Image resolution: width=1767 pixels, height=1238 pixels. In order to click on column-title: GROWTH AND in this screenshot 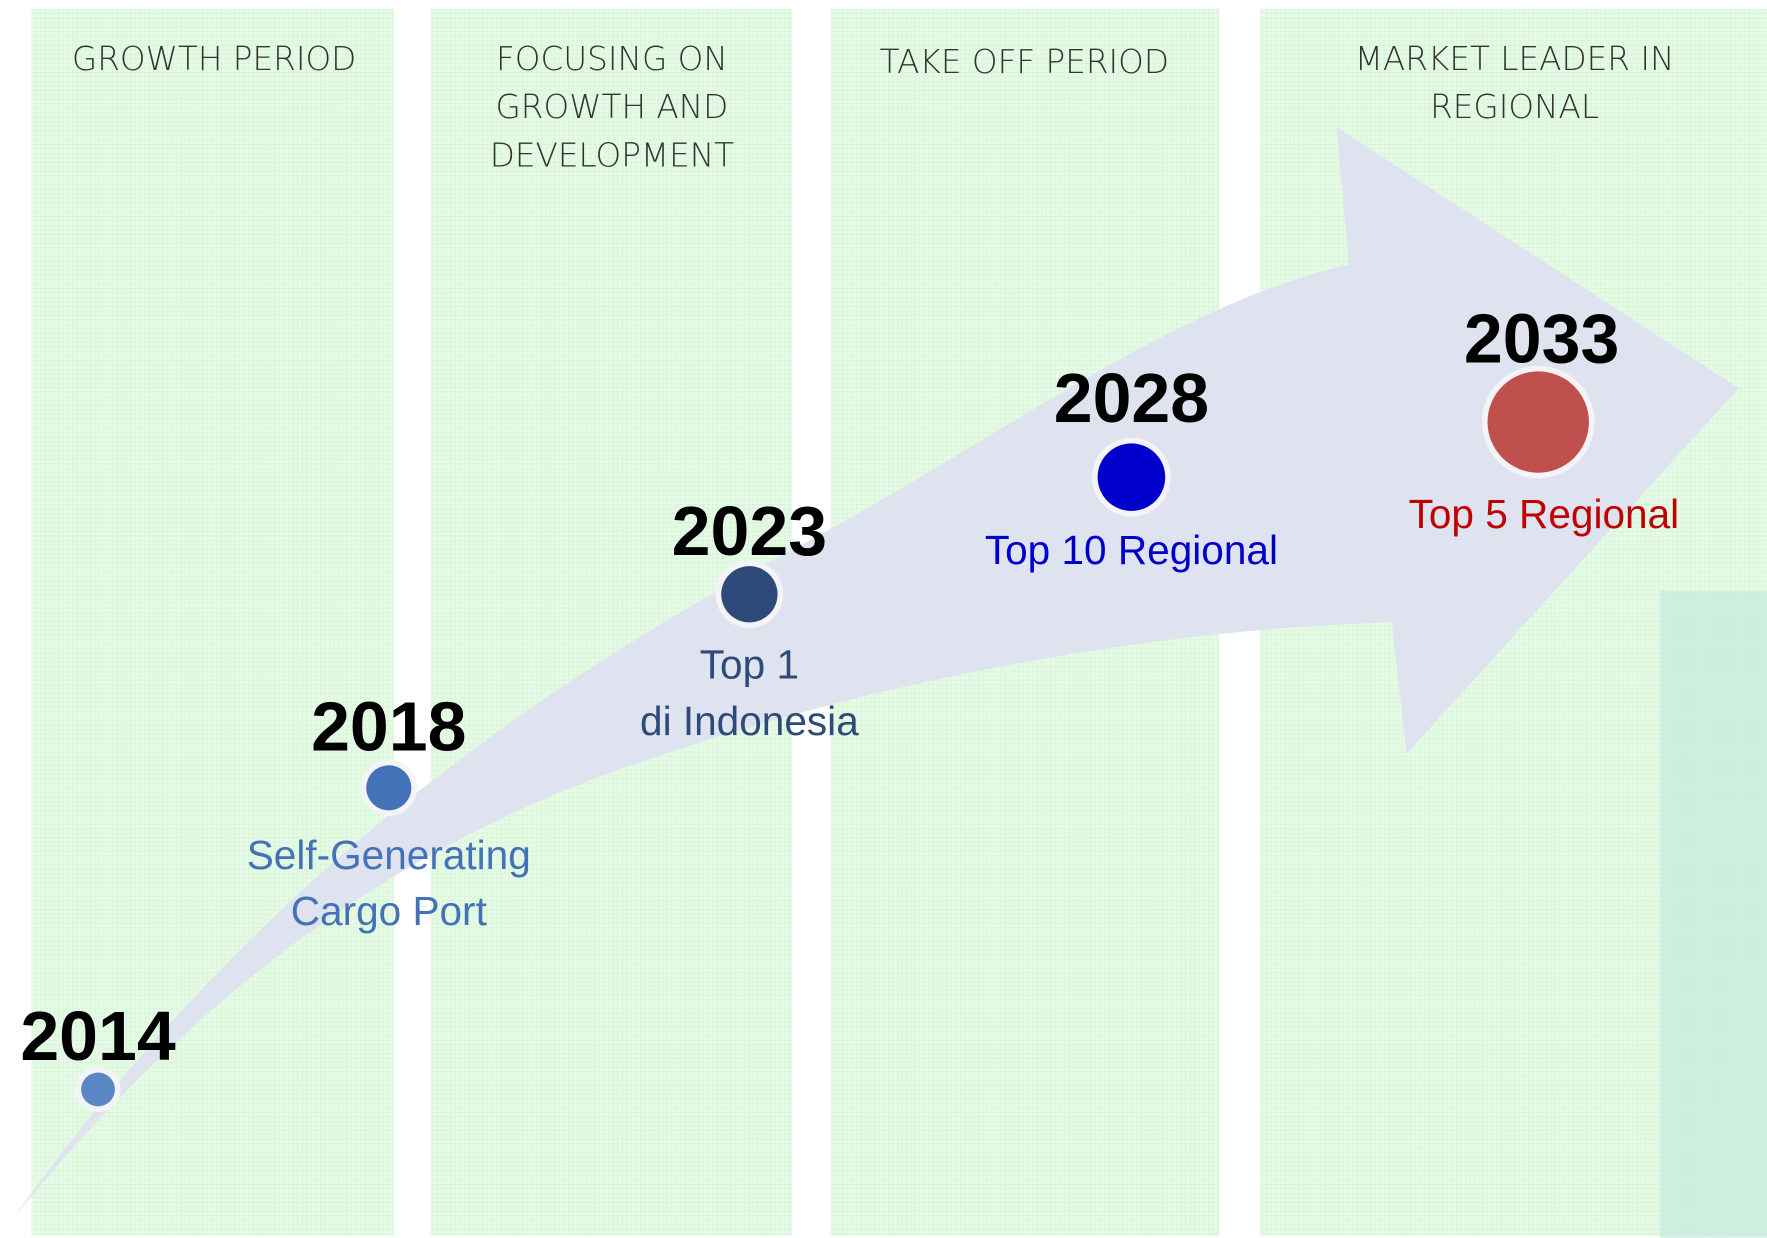, I will do `click(611, 107)`.